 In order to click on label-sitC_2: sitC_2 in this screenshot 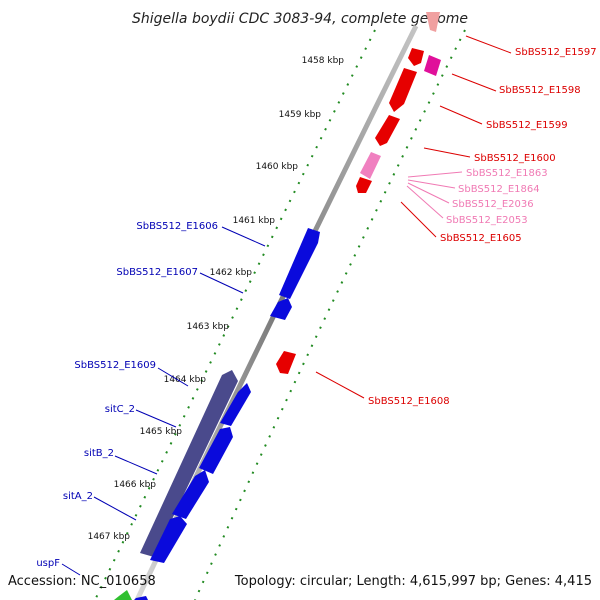, I will do `click(120, 409)`.